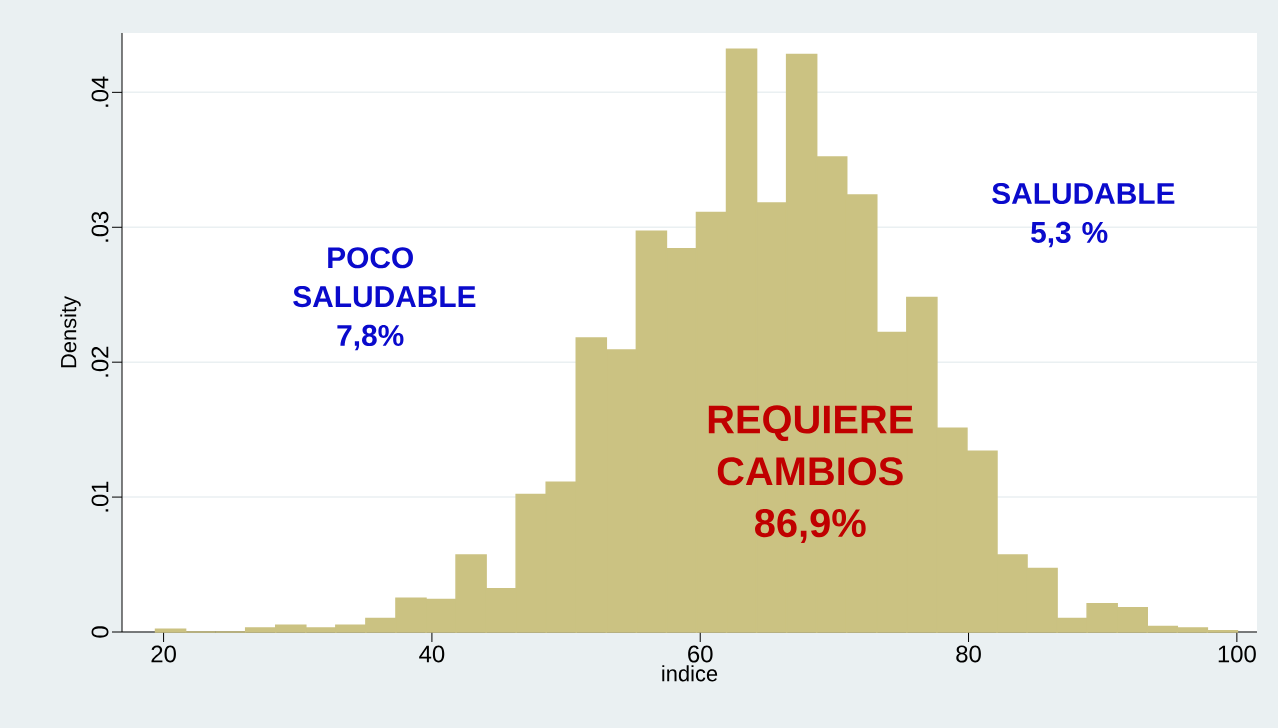 The height and width of the screenshot is (728, 1278). What do you see at coordinates (70, 332) in the screenshot?
I see `y-axis-title: Density` at bounding box center [70, 332].